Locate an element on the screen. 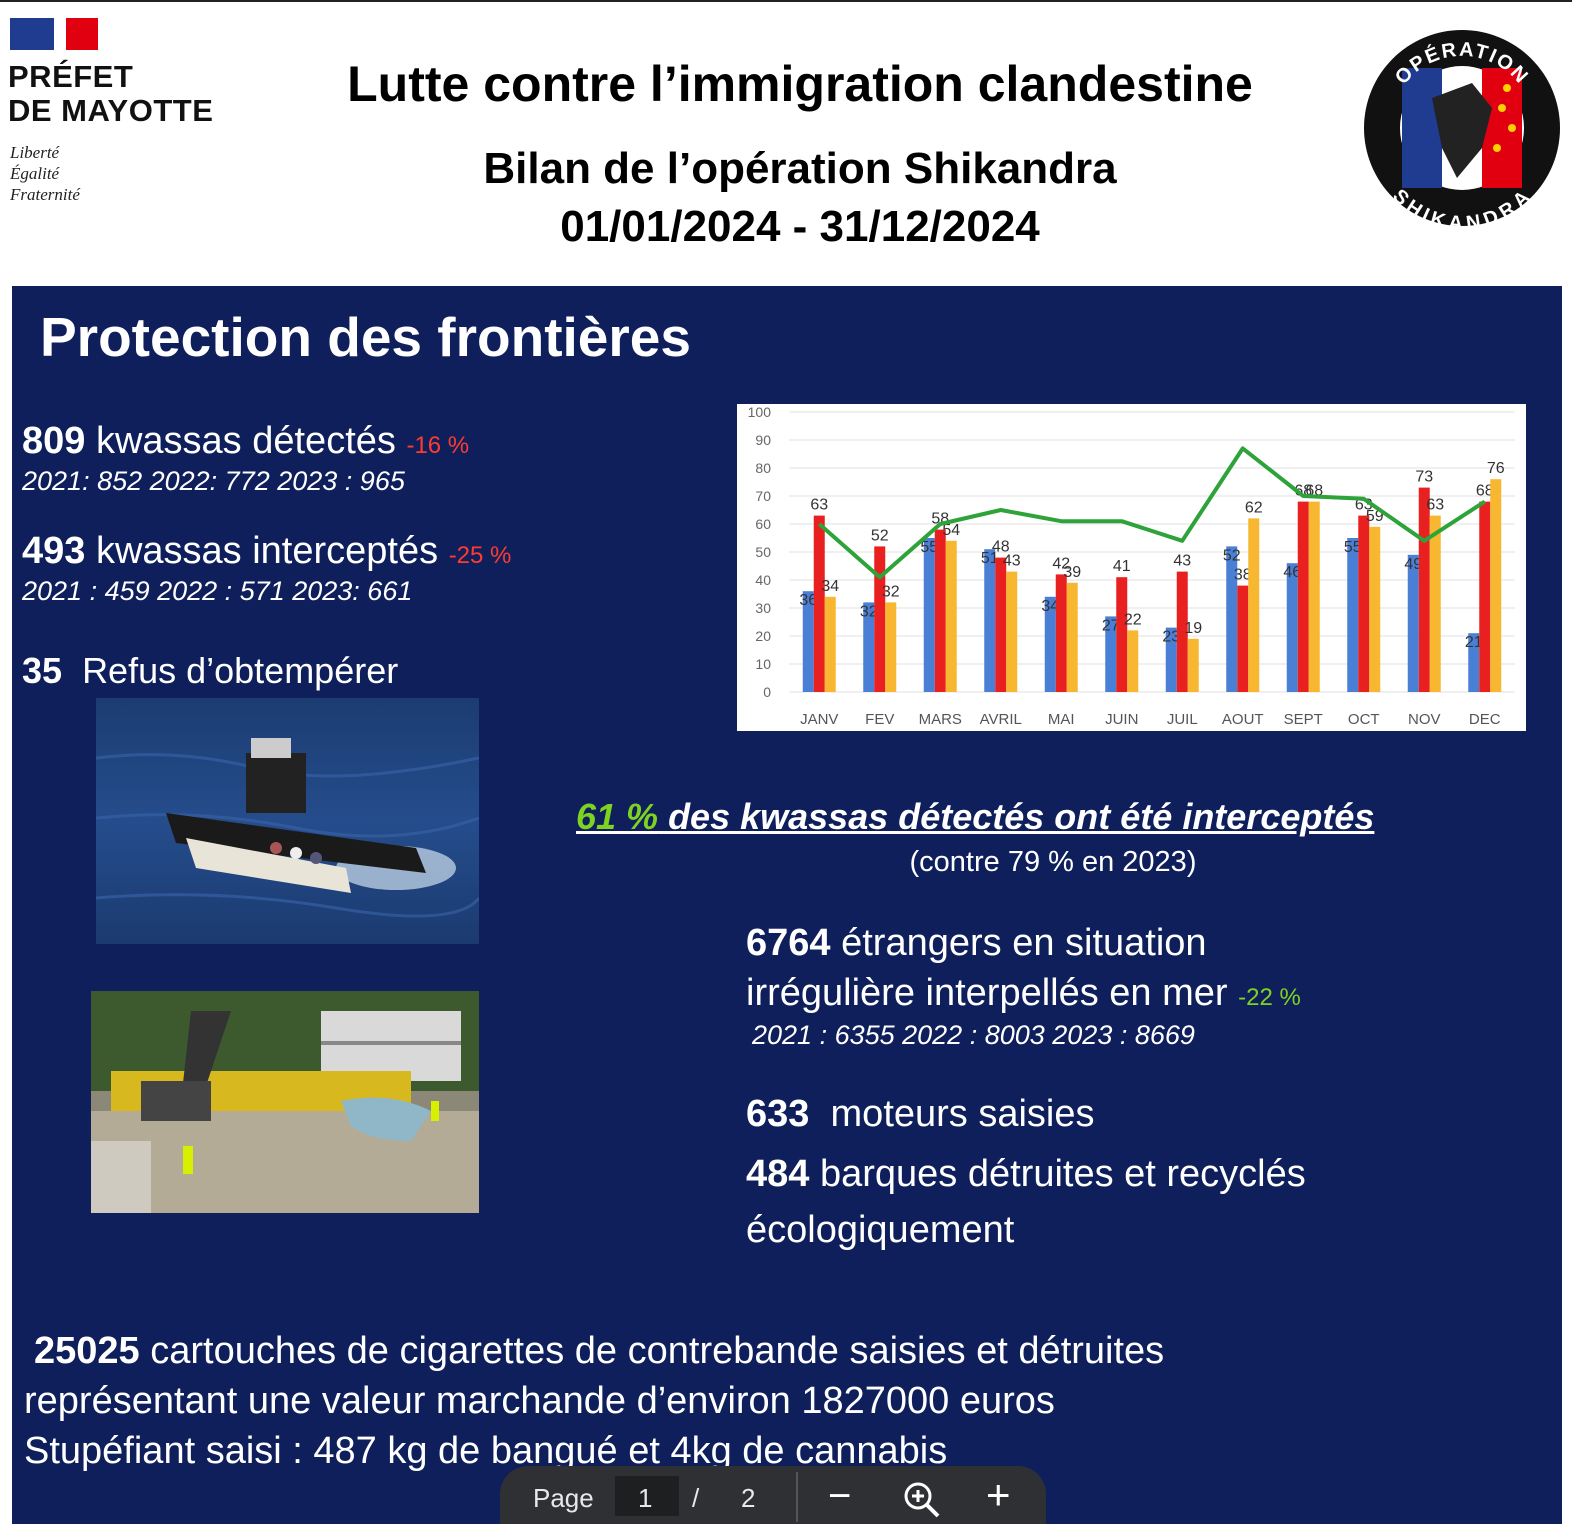  data-label: 59 is located at coordinates (1375, 516).